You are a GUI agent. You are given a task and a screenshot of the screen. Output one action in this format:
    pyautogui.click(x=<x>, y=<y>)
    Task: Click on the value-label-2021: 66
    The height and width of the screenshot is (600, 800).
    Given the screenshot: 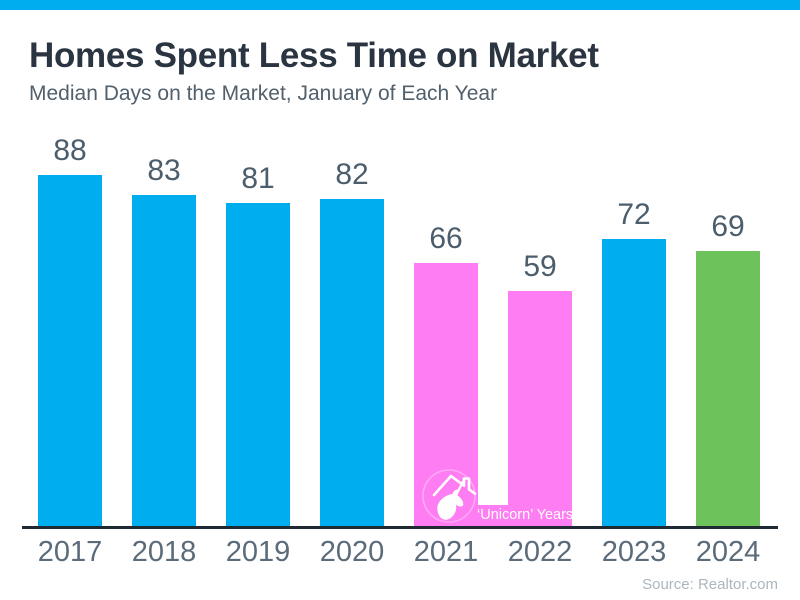 What is the action you would take?
    pyautogui.click(x=446, y=238)
    